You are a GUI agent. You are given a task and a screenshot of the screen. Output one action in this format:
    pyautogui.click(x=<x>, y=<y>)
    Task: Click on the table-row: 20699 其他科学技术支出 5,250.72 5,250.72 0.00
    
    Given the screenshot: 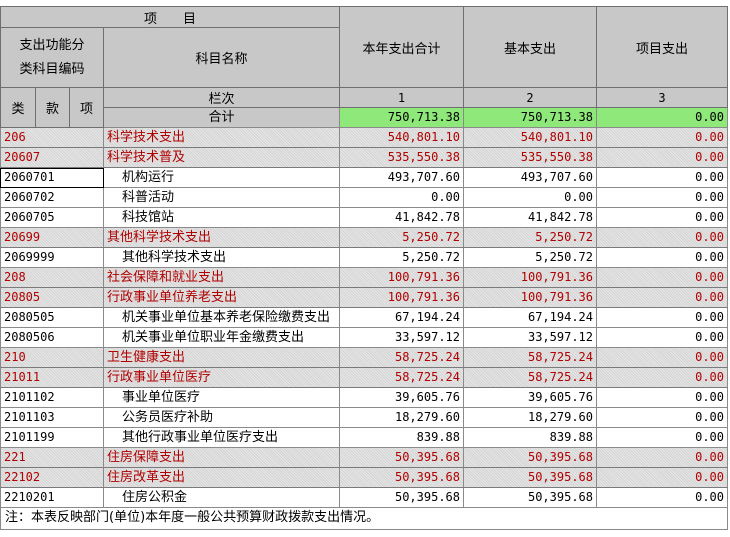 What is the action you would take?
    pyautogui.click(x=364, y=238)
    